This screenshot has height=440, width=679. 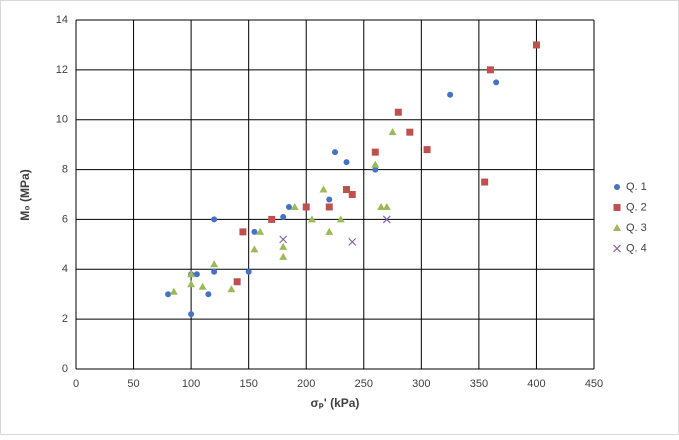 What do you see at coordinates (248, 384) in the screenshot?
I see `x-tick-label: 150` at bounding box center [248, 384].